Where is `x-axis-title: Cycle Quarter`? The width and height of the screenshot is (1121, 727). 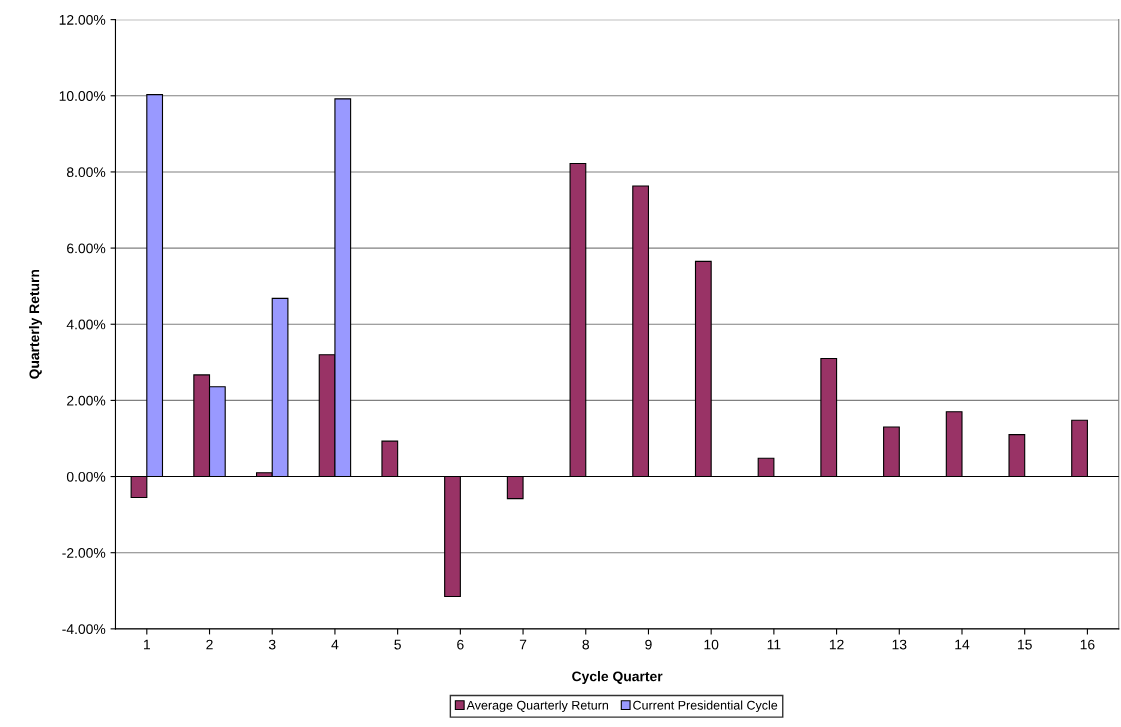 x-axis-title: Cycle Quarter is located at coordinates (617, 678).